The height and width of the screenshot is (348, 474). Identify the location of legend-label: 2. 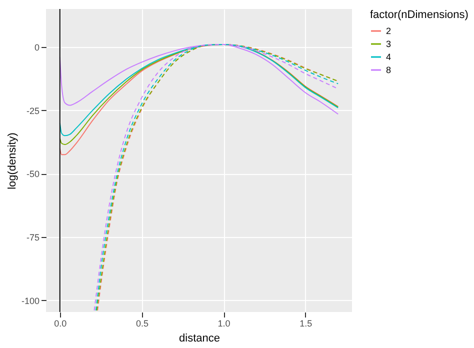
(389, 31).